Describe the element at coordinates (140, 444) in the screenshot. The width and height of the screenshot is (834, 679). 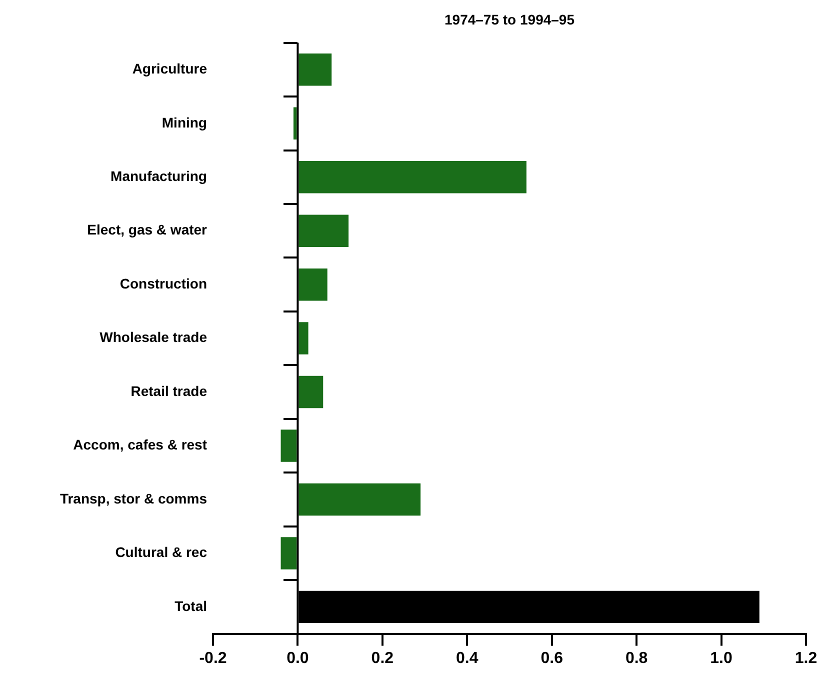
I see `y-tick-label: Accom, cafes & rest` at that location.